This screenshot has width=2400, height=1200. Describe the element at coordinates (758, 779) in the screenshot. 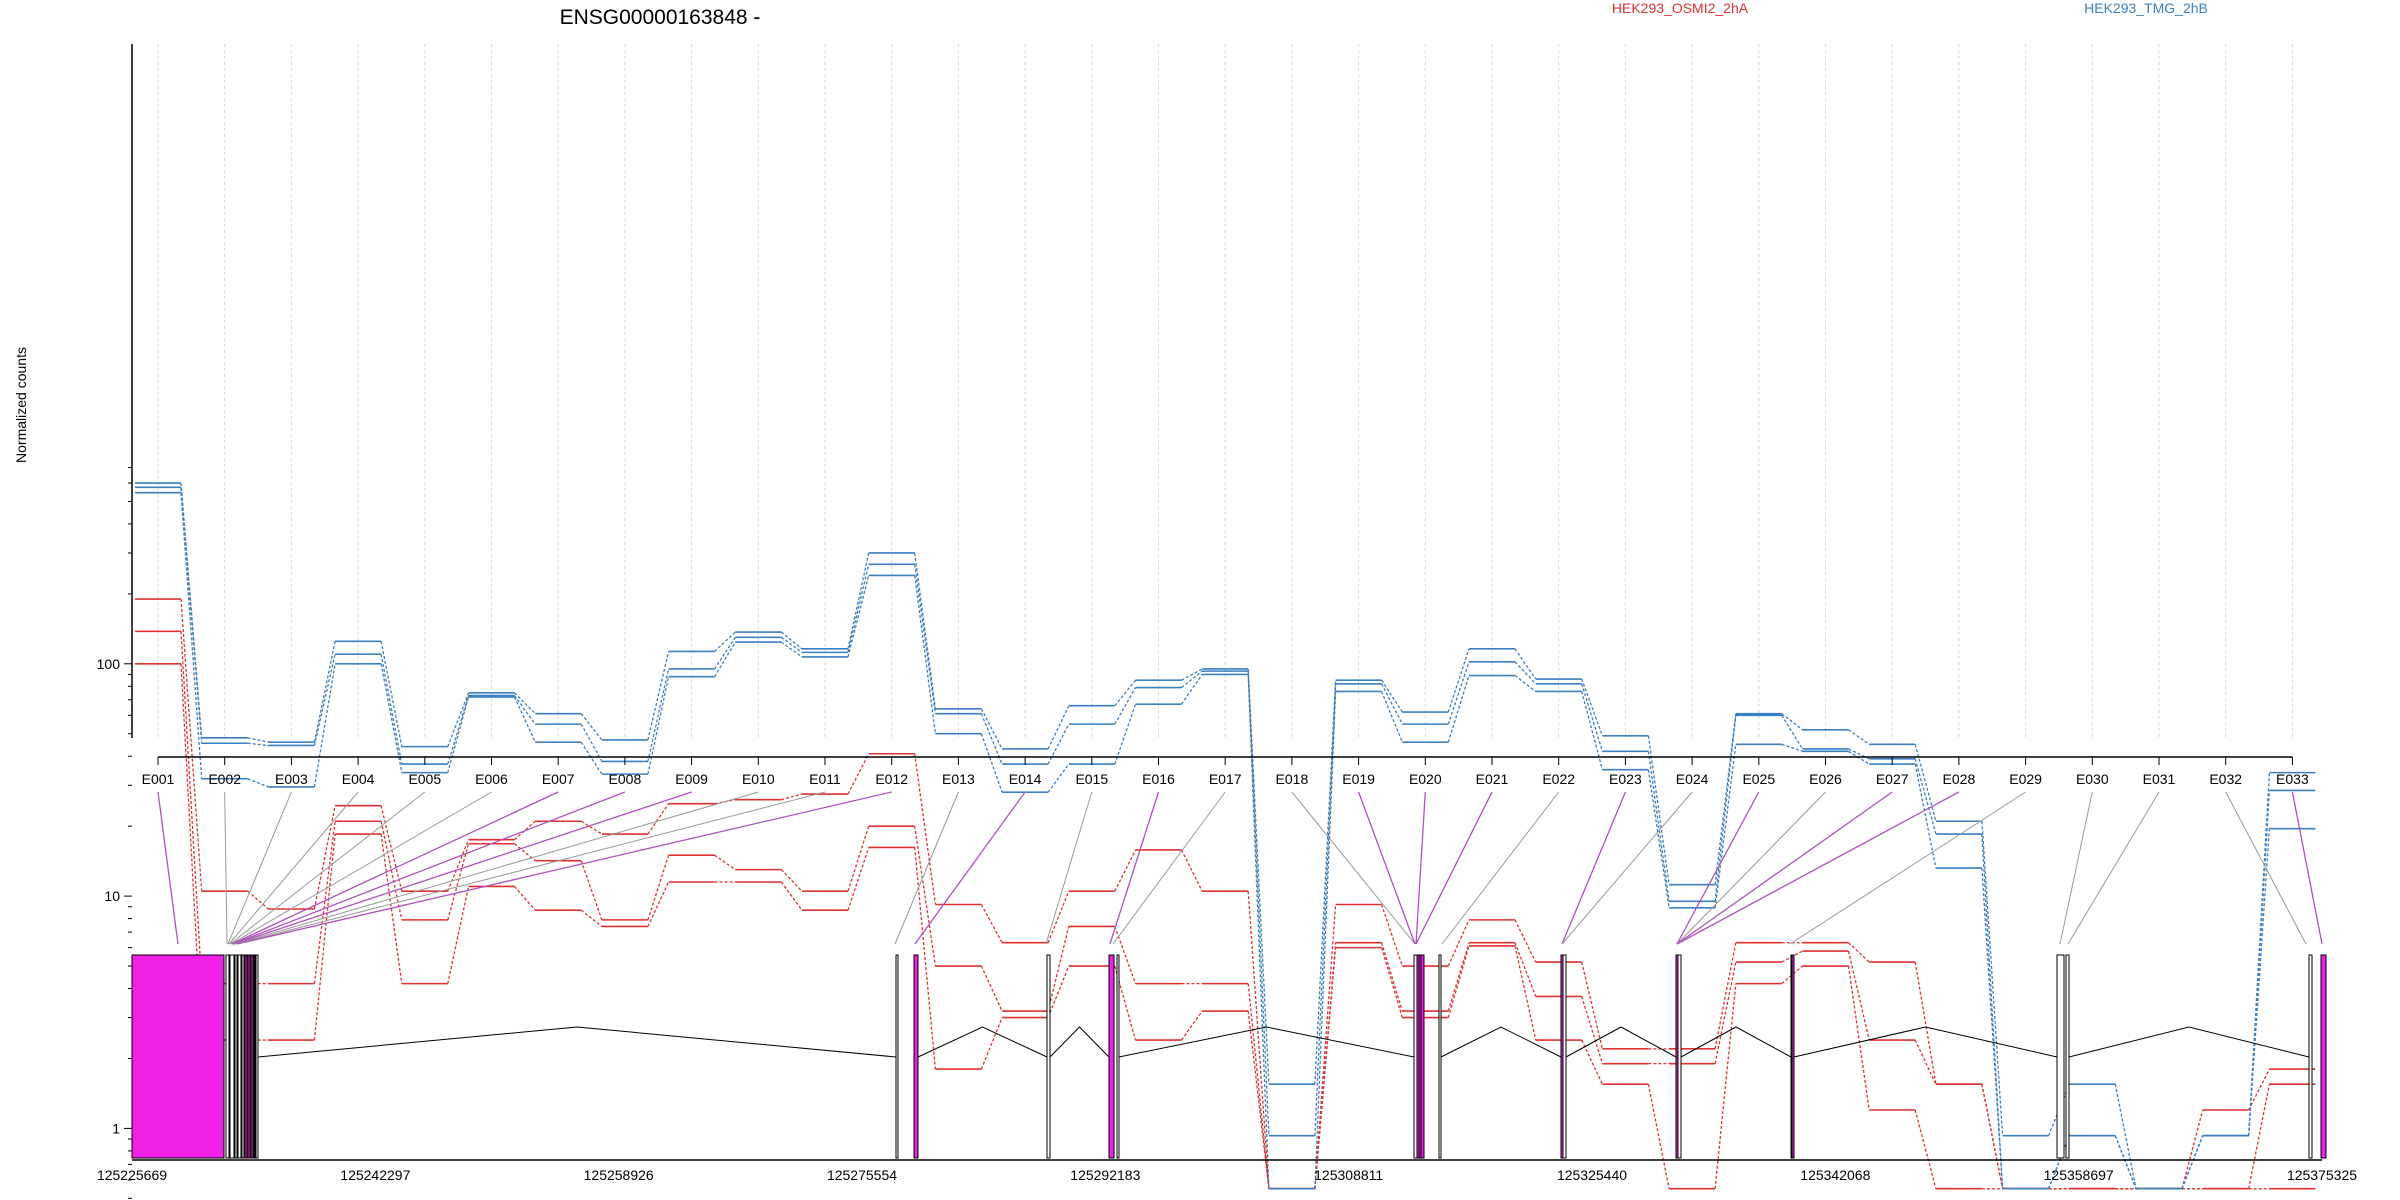

I see `exon-label-E010: E010` at that location.